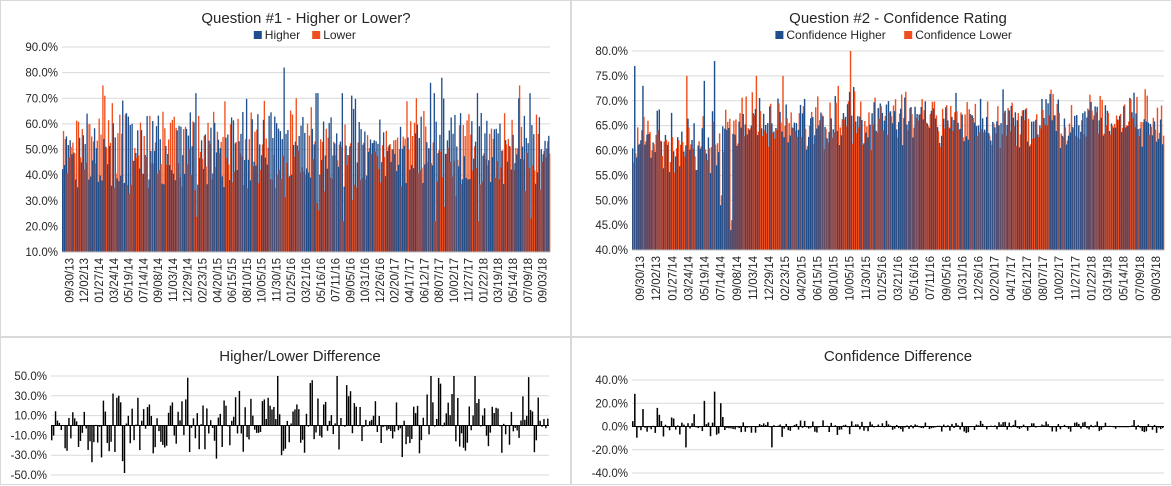 The height and width of the screenshot is (486, 1172). I want to click on x-tick-label: 11/03/14, so click(174, 279).